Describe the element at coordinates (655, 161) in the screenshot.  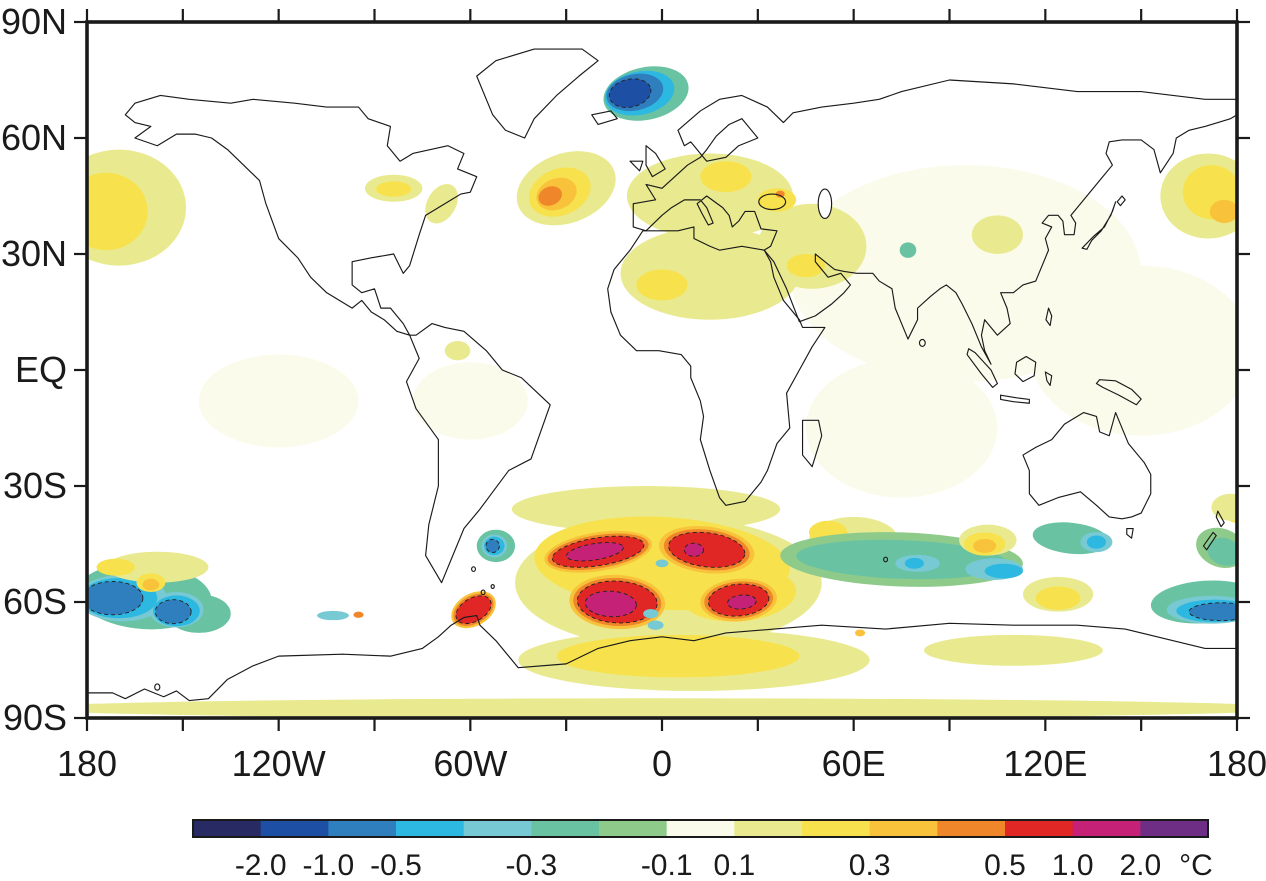
I see `britain-coastline` at that location.